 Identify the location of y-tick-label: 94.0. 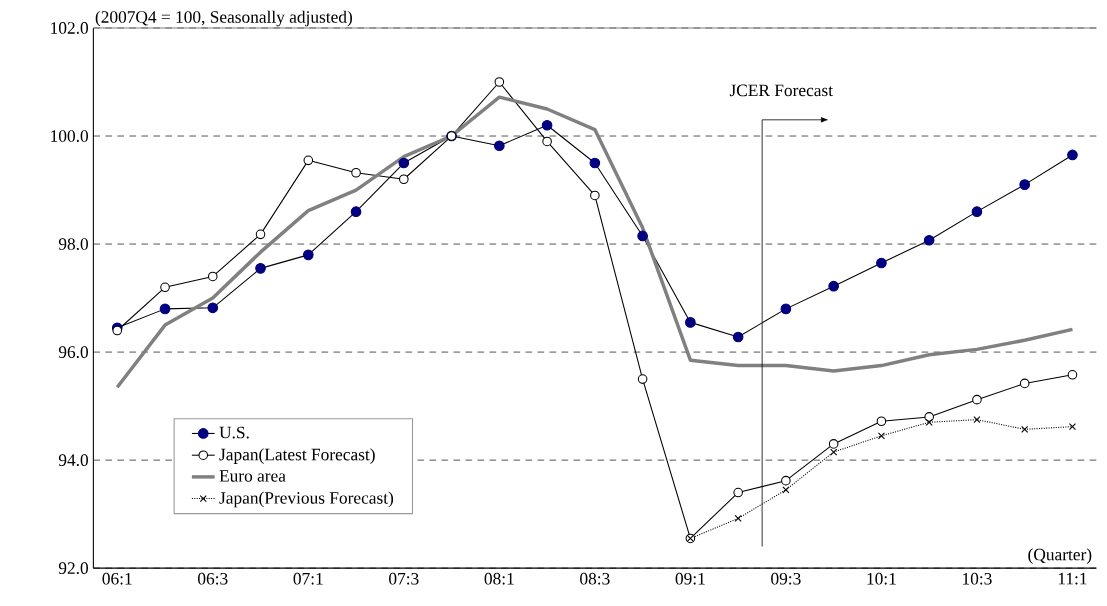
(73, 460).